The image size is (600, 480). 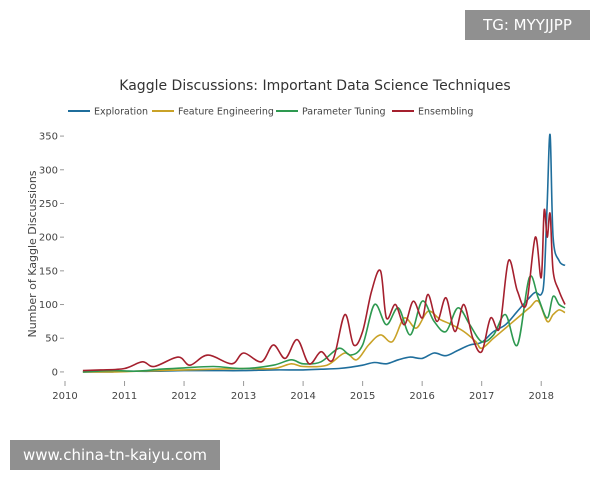 I want to click on legend-label: Exploration, so click(x=121, y=112).